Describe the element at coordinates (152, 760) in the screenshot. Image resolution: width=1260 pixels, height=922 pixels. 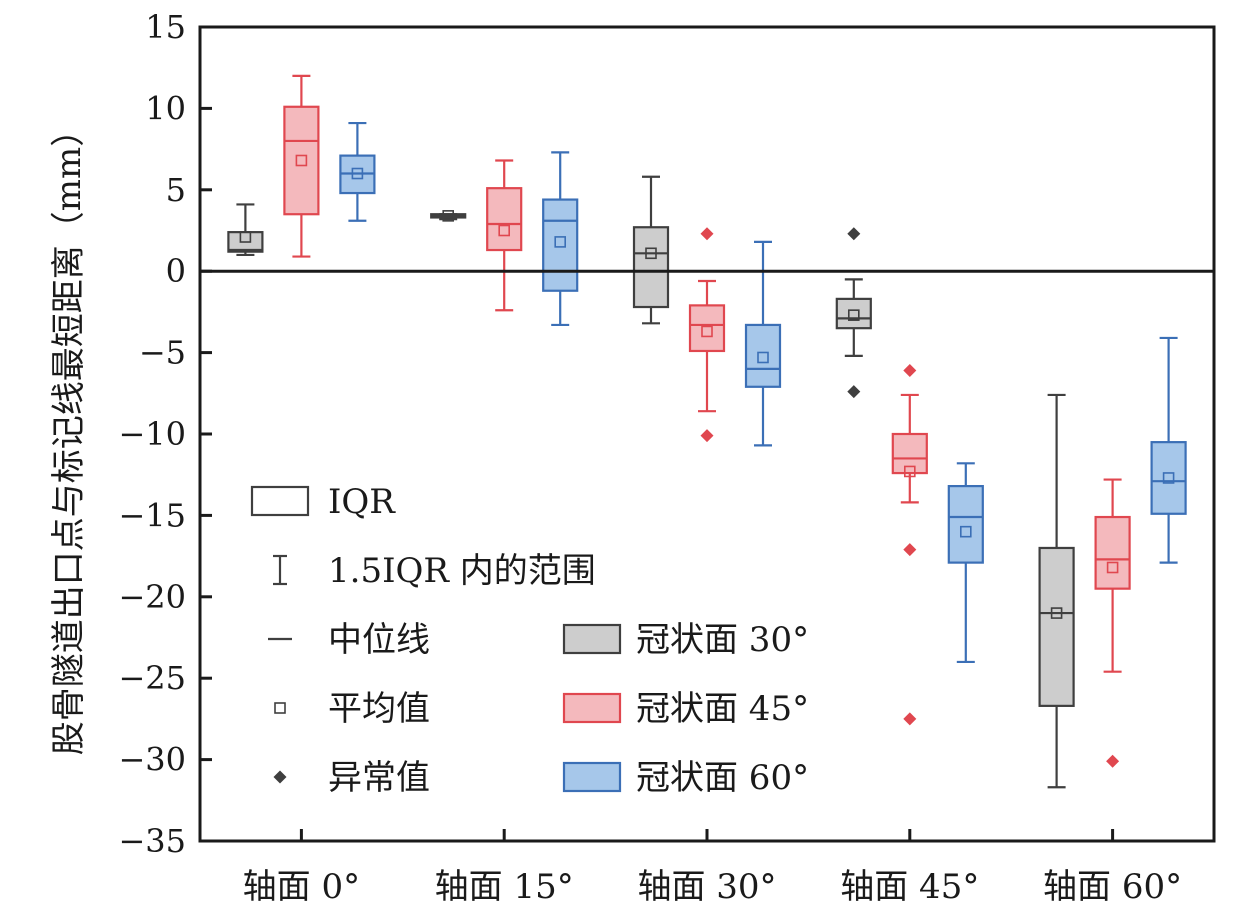
I see `y-tick-label: −30` at that location.